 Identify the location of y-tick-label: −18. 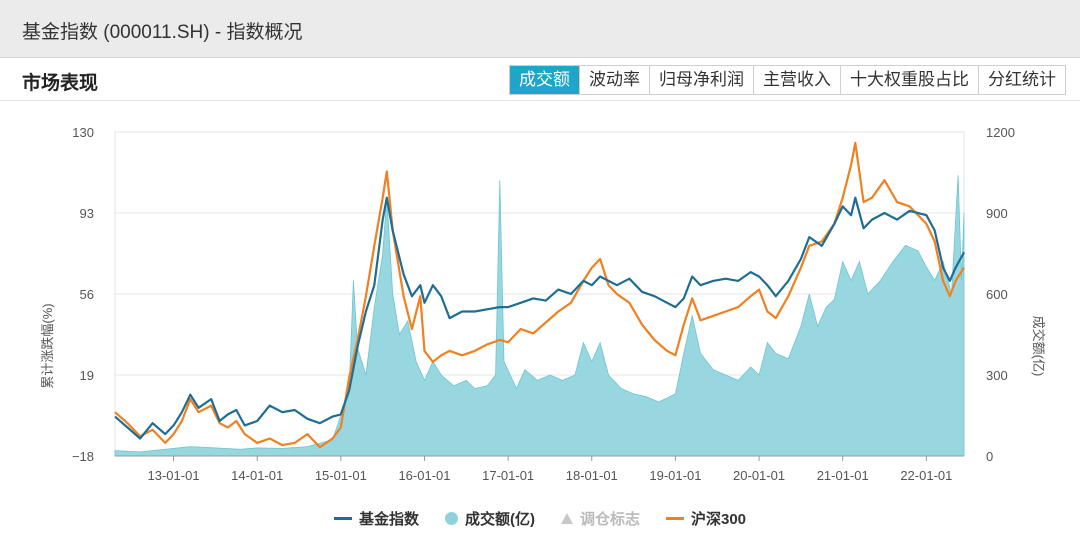
(83, 456).